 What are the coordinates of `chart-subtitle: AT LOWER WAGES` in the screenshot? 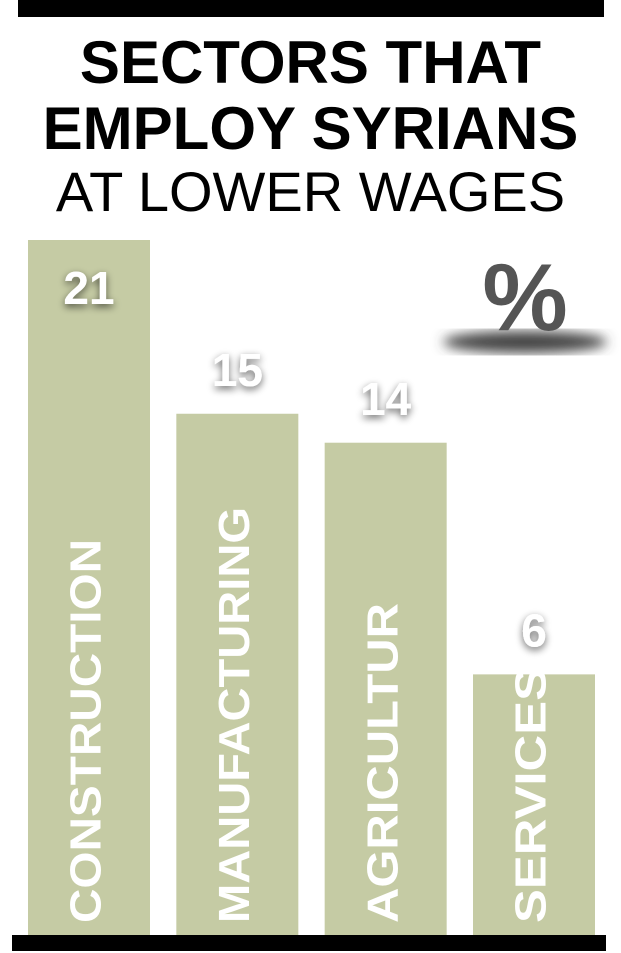 It's located at (310, 191).